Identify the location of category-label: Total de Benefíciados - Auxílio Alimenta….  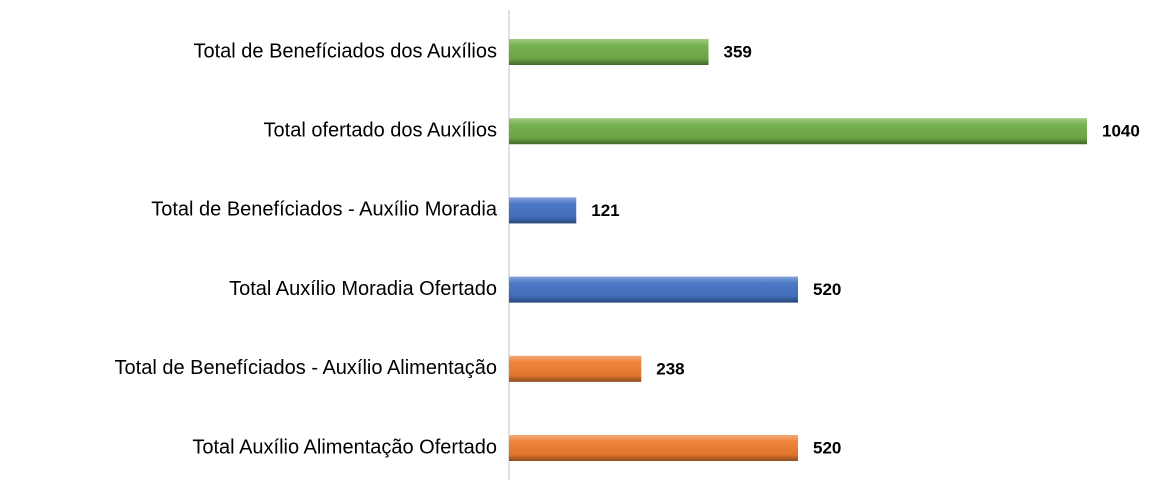
(306, 368).